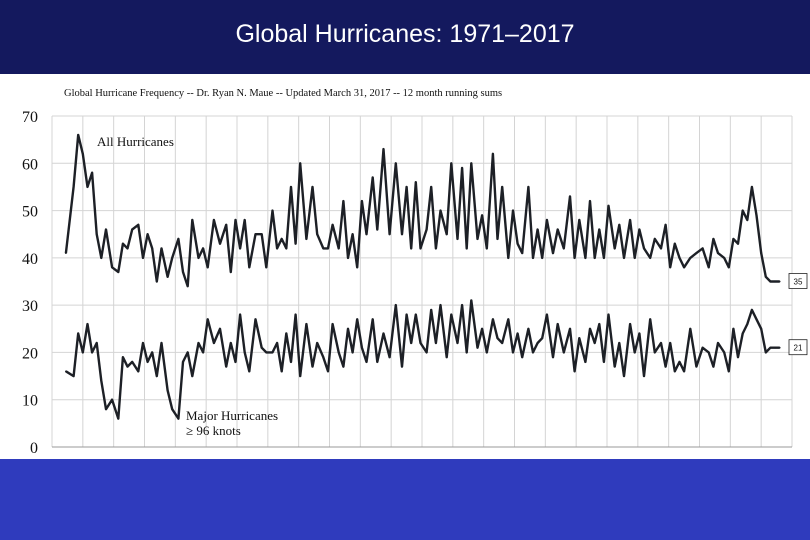 The height and width of the screenshot is (540, 810). Describe the element at coordinates (798, 348) in the screenshot. I see `major-end-label: 21` at that location.